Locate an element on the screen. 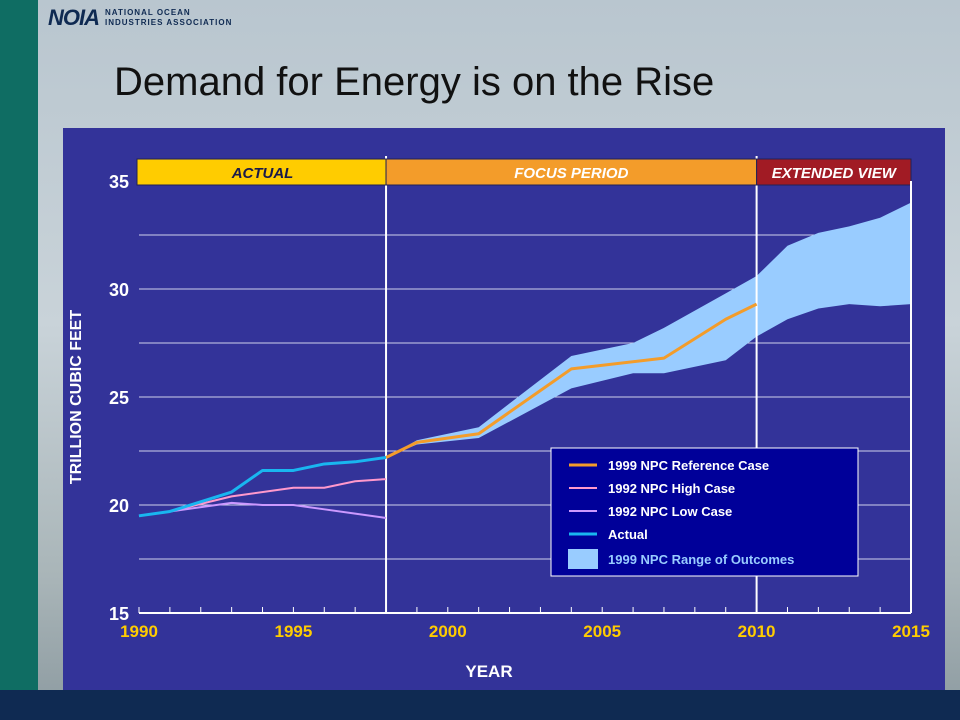  period-label: ACTUAL is located at coordinates (262, 173).